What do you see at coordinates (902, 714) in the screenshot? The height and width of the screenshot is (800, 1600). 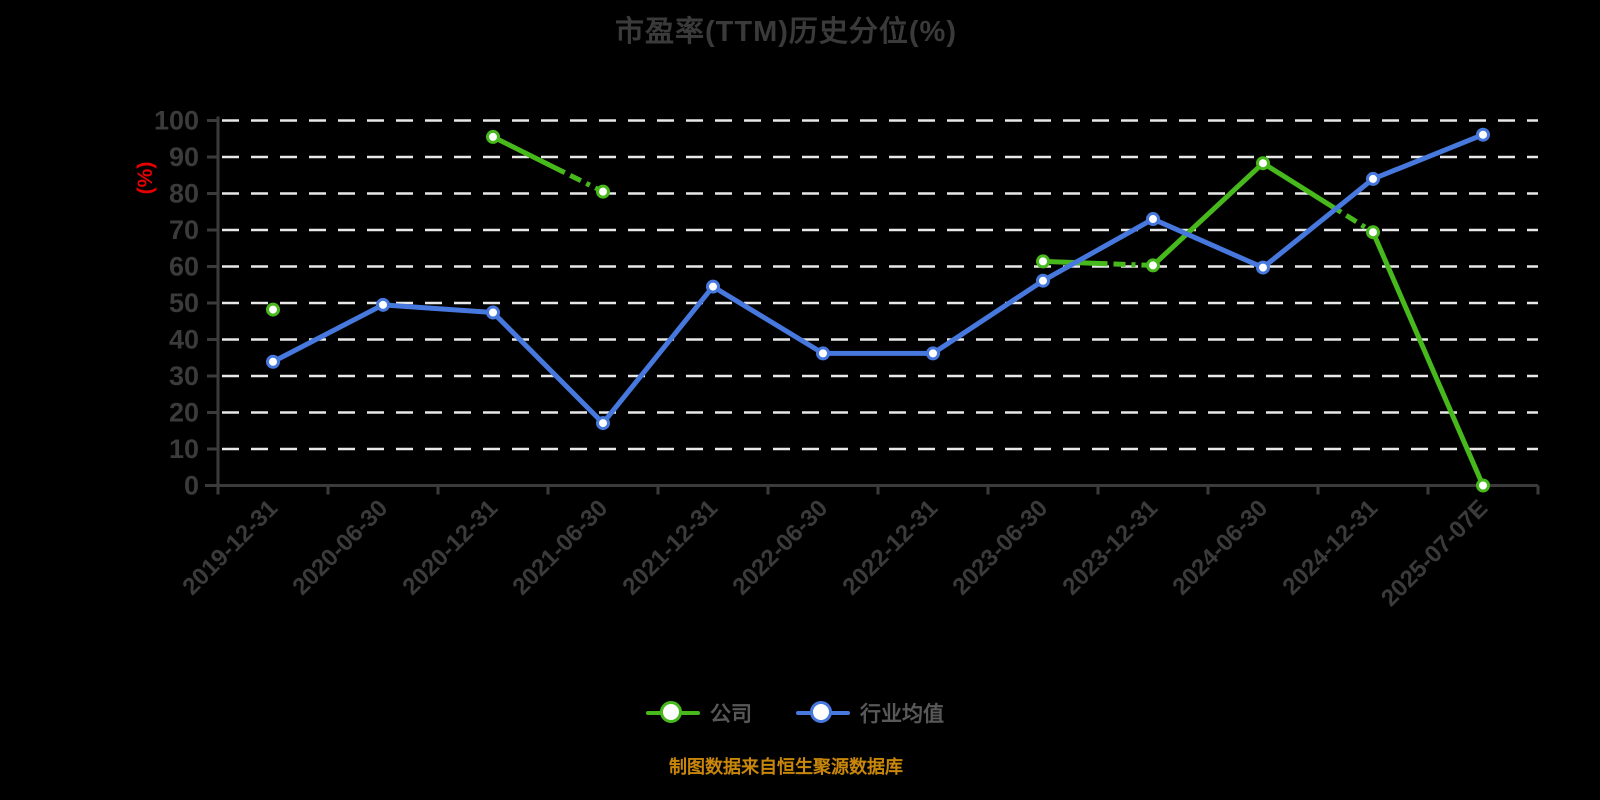 I see `legend-label-industry-average: 行业均值` at bounding box center [902, 714].